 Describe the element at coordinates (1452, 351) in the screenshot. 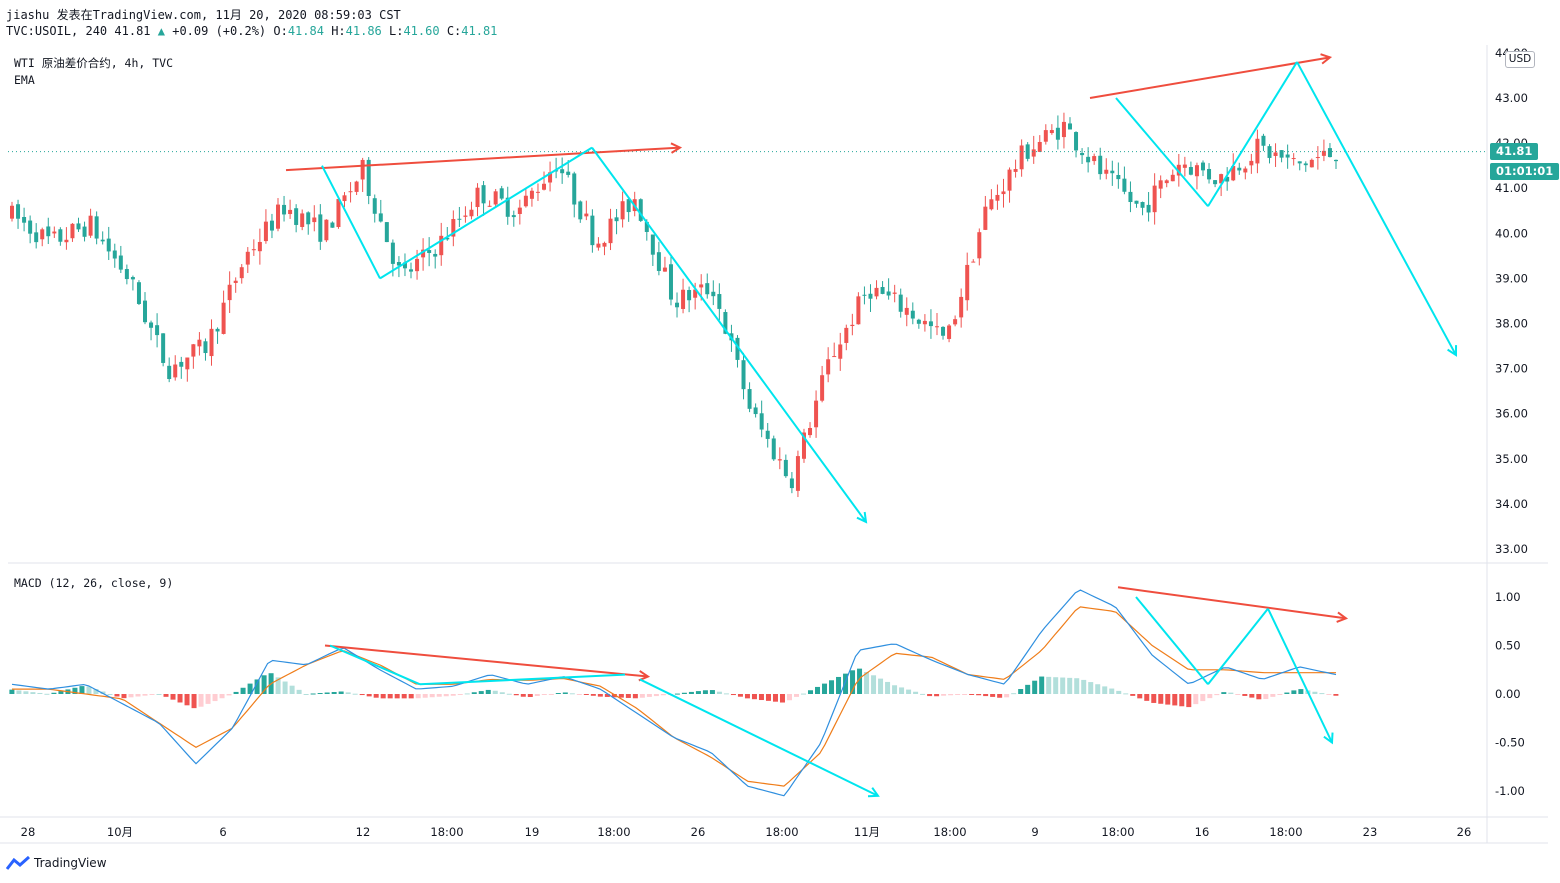

I see `pattern-arrow-head` at that location.